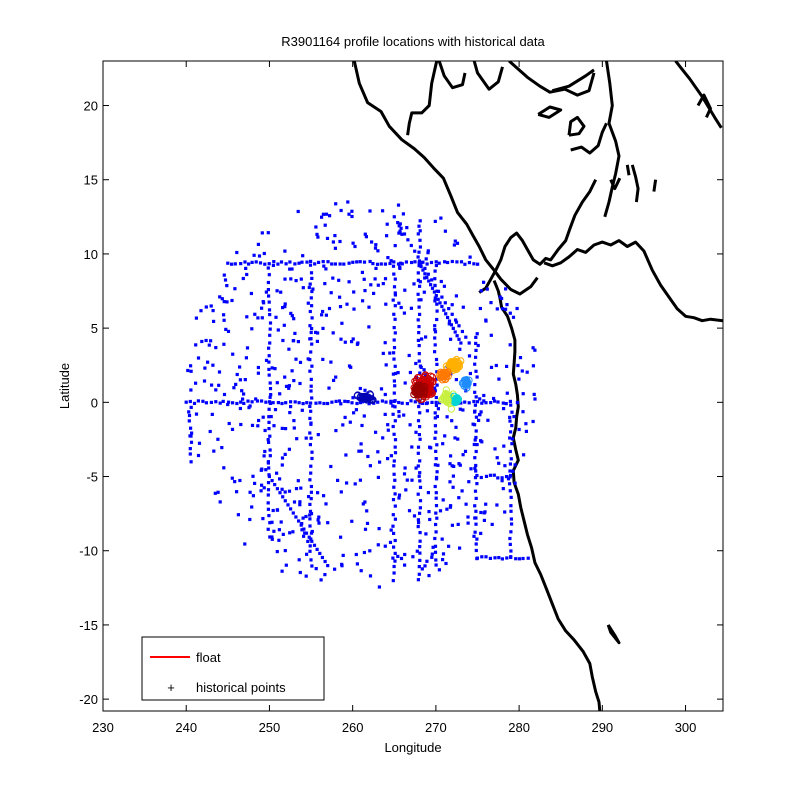 The width and height of the screenshot is (800, 800). What do you see at coordinates (467, 385) in the screenshot?
I see `float-profile-marker` at bounding box center [467, 385].